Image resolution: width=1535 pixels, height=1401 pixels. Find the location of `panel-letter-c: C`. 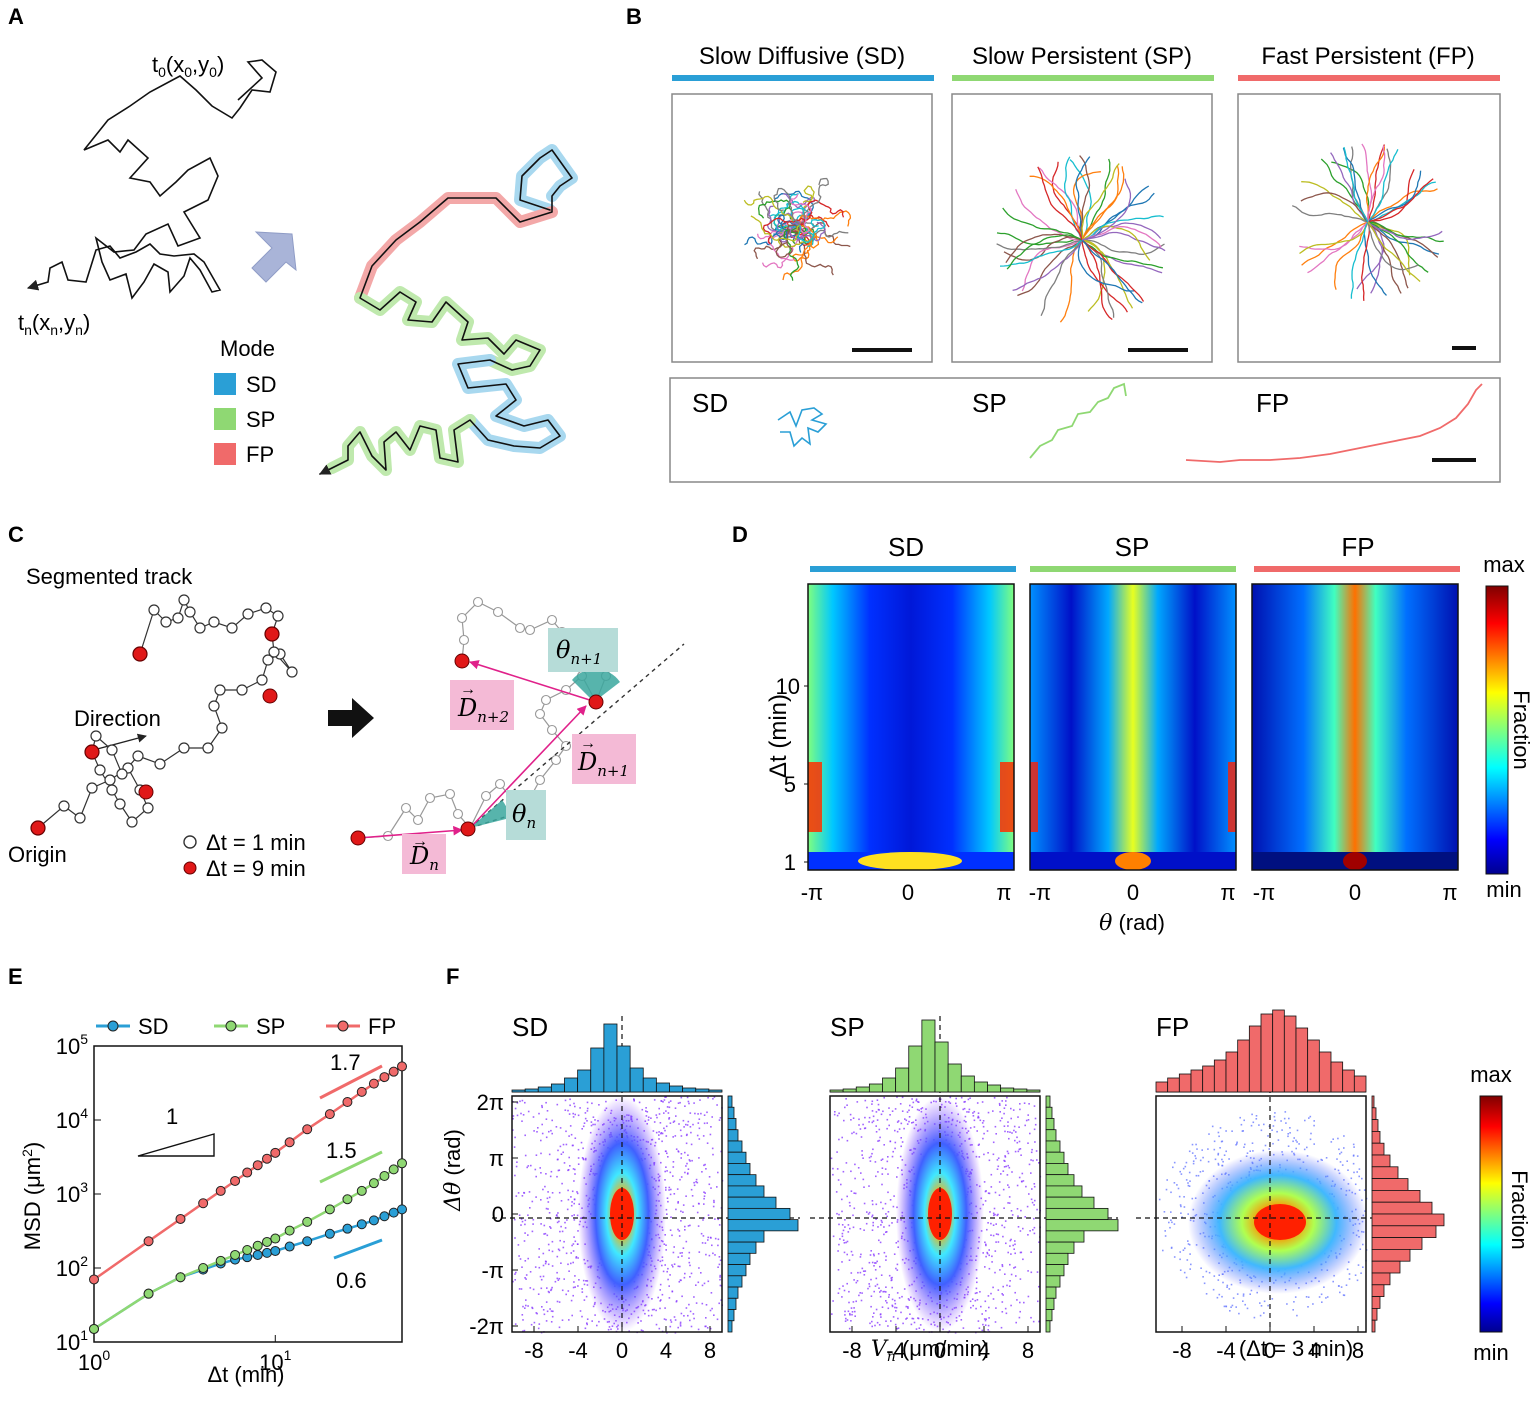

panel-letter-c: C is located at coordinates (16, 534).